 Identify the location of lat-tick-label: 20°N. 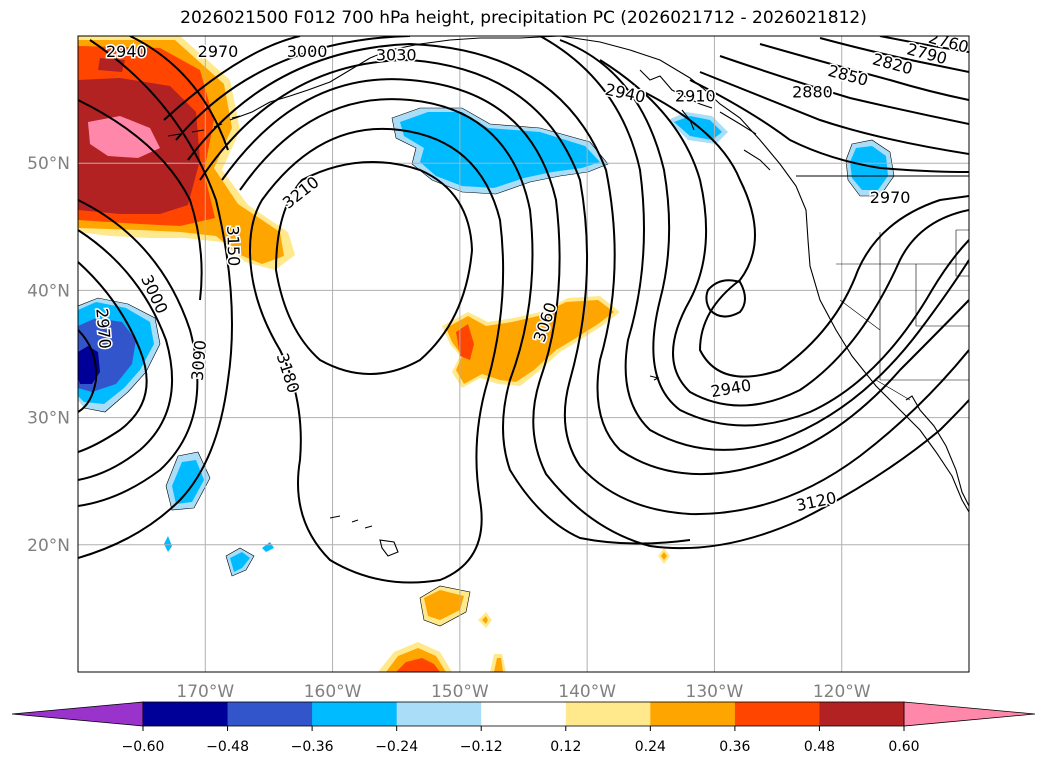
(48, 546).